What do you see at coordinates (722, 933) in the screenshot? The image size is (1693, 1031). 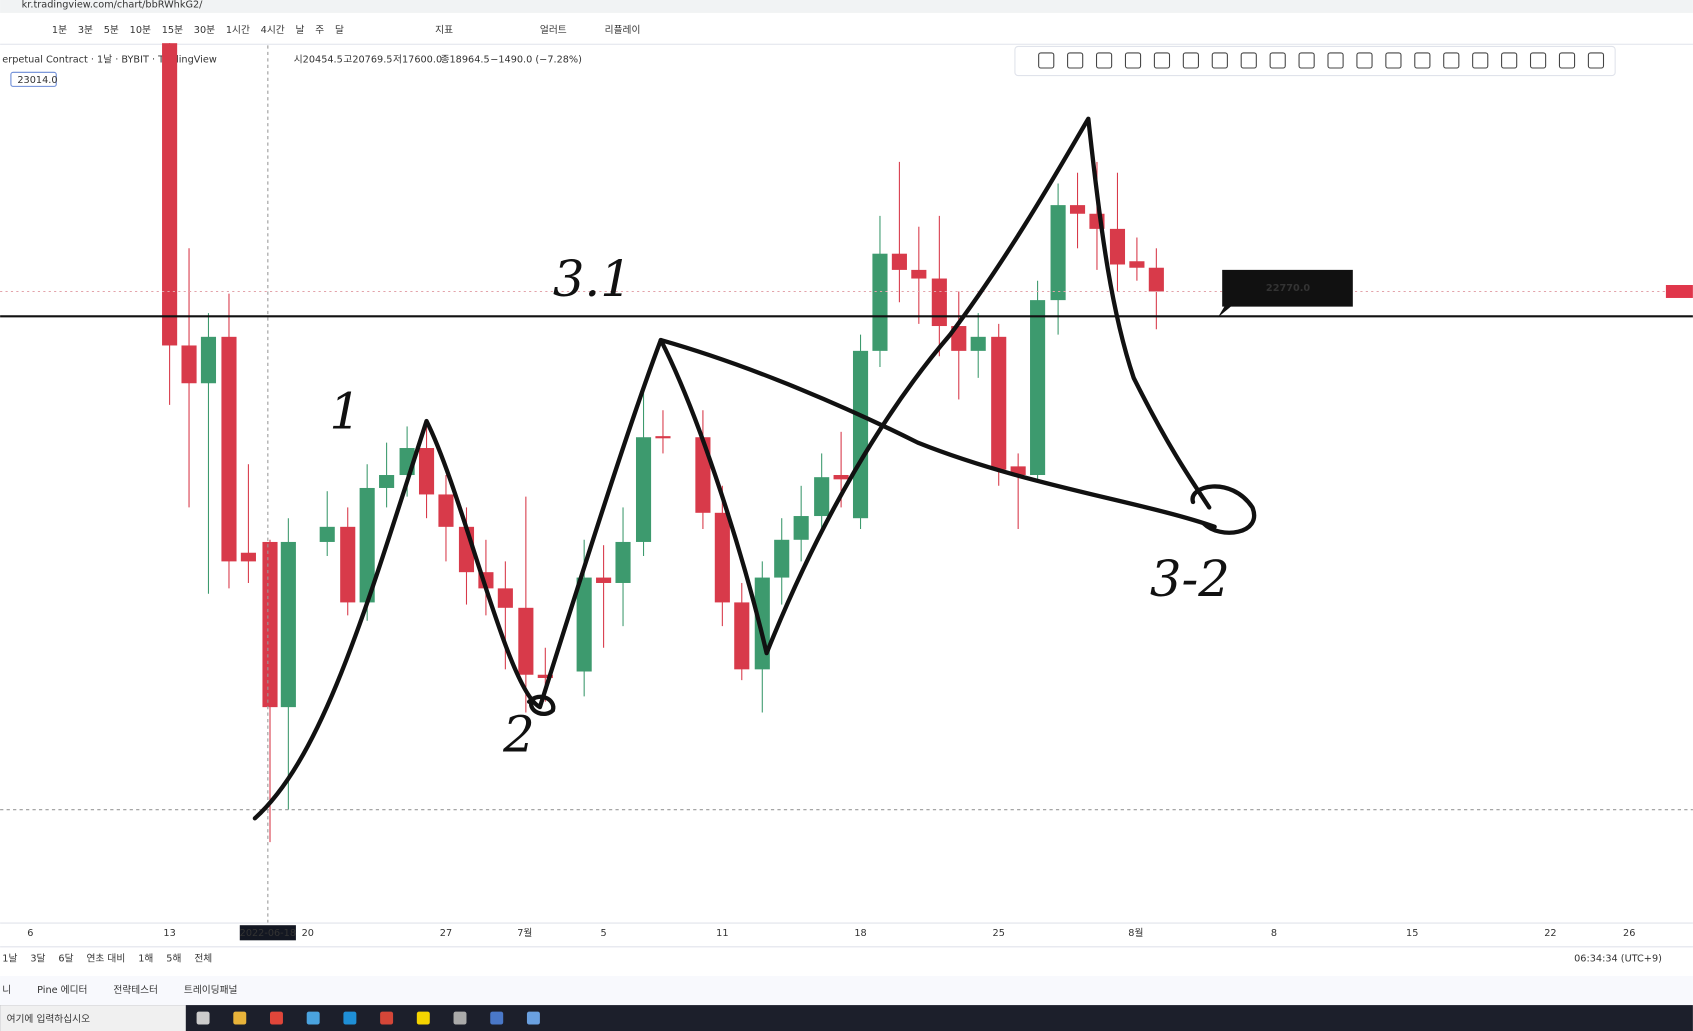 I see `x-tick-label: 11` at bounding box center [722, 933].